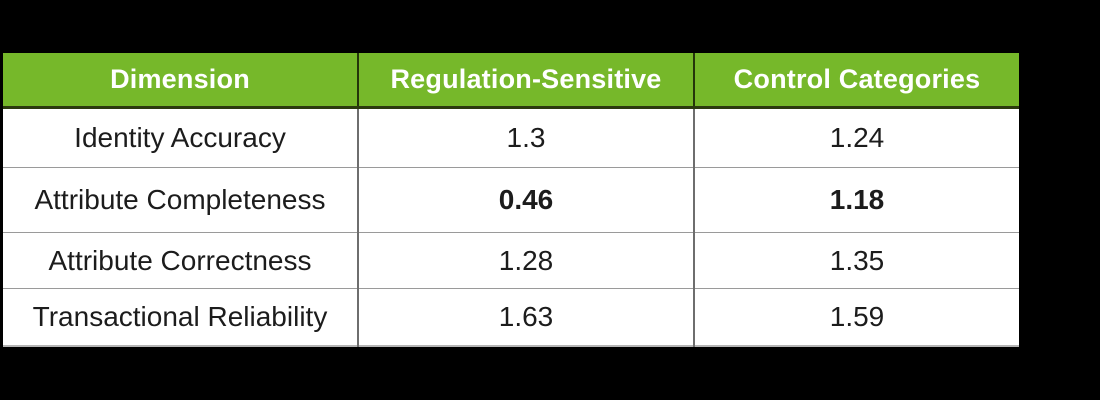 Image resolution: width=1100 pixels, height=400 pixels. Describe the element at coordinates (856, 260) in the screenshot. I see `cell-control-categories-value: 1.35` at that location.